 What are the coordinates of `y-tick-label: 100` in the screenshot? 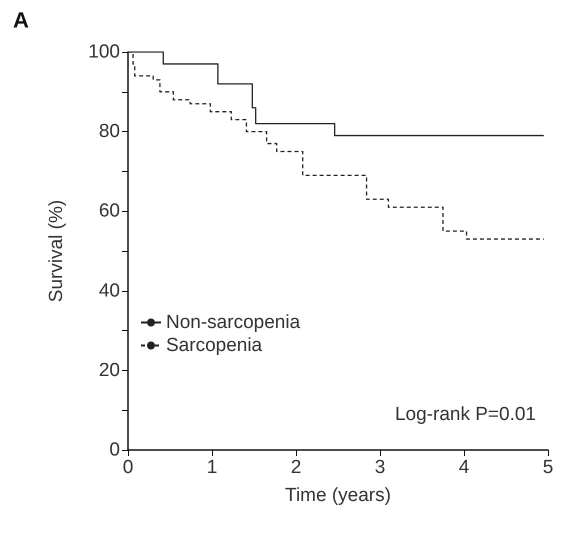 It's located at (104, 52).